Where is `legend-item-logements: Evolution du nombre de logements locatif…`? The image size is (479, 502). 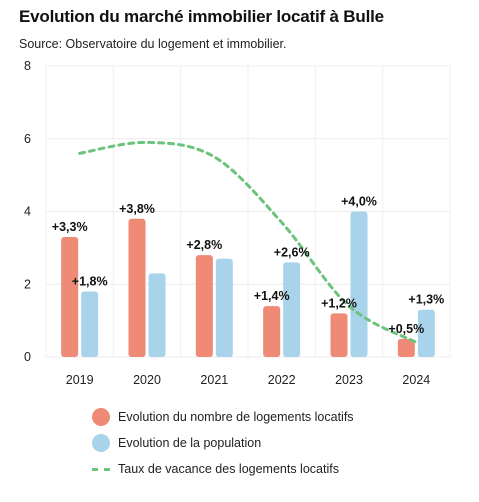 legend-item-logements: Evolution du nombre de logements locatif… is located at coordinates (223, 417).